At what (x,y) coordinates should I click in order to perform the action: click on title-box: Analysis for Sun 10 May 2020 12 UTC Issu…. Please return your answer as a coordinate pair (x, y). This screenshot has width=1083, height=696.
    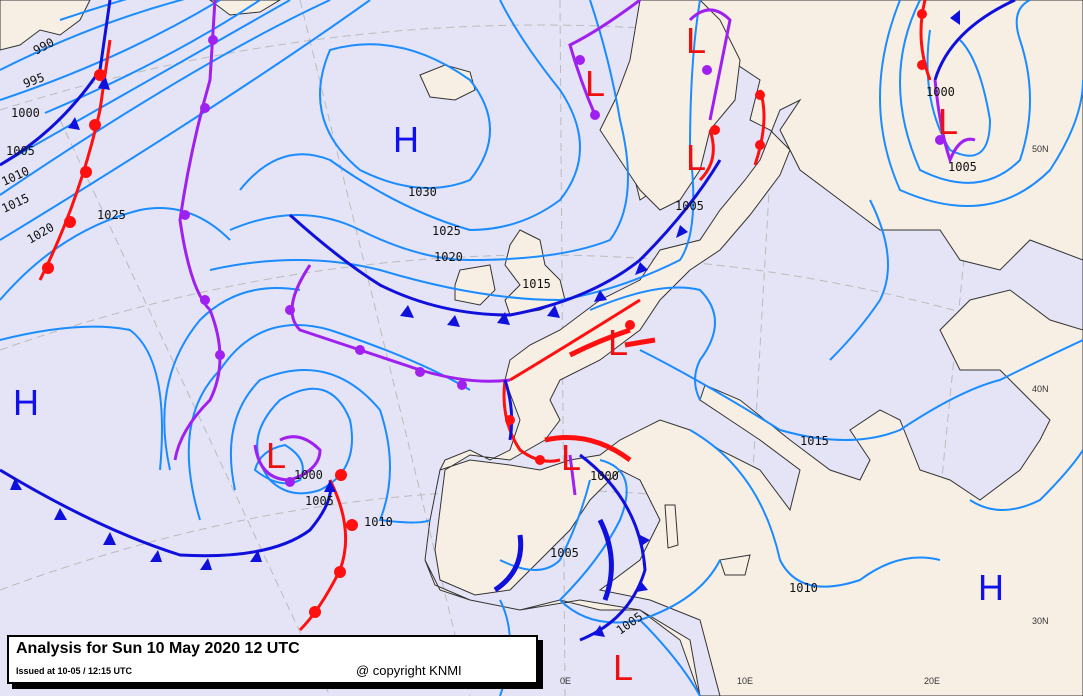
    Looking at the image, I should click on (272, 659).